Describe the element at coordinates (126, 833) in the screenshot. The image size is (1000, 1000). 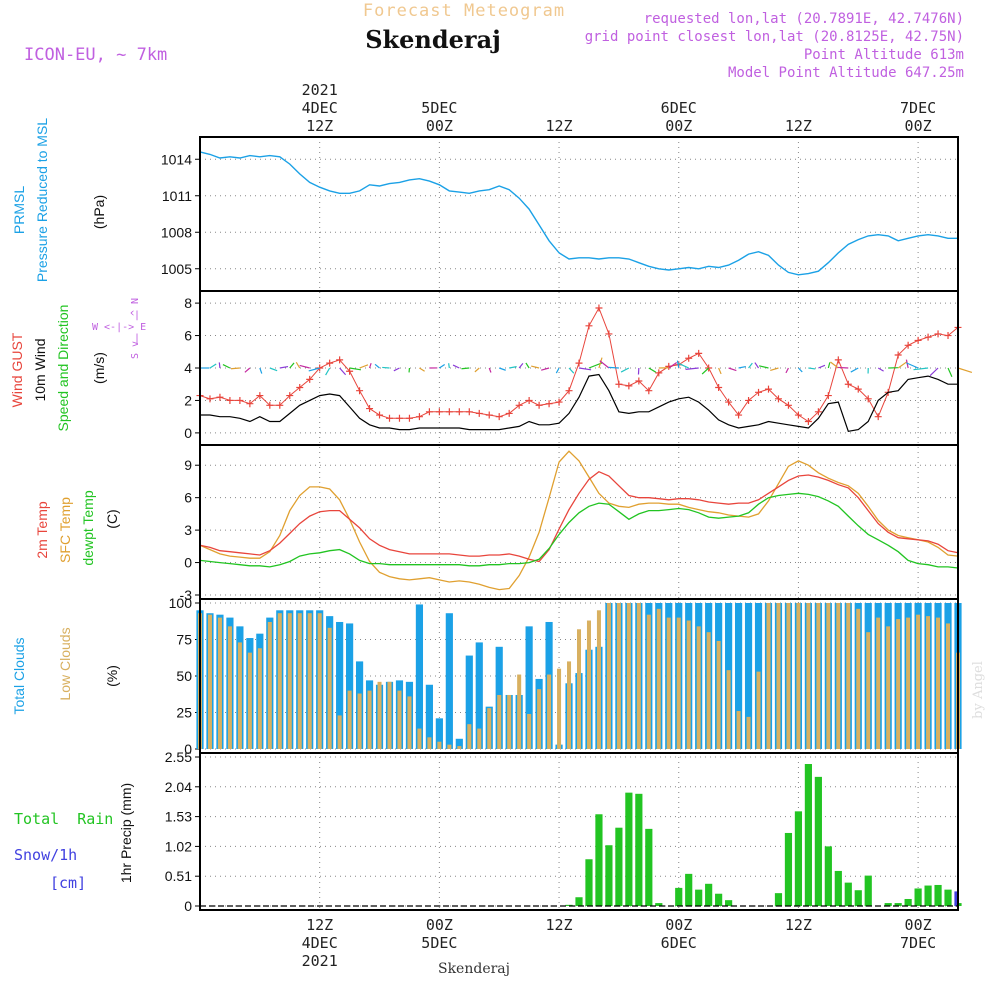
I see `precip-label-axis: 1hr Precip (mm)` at that location.